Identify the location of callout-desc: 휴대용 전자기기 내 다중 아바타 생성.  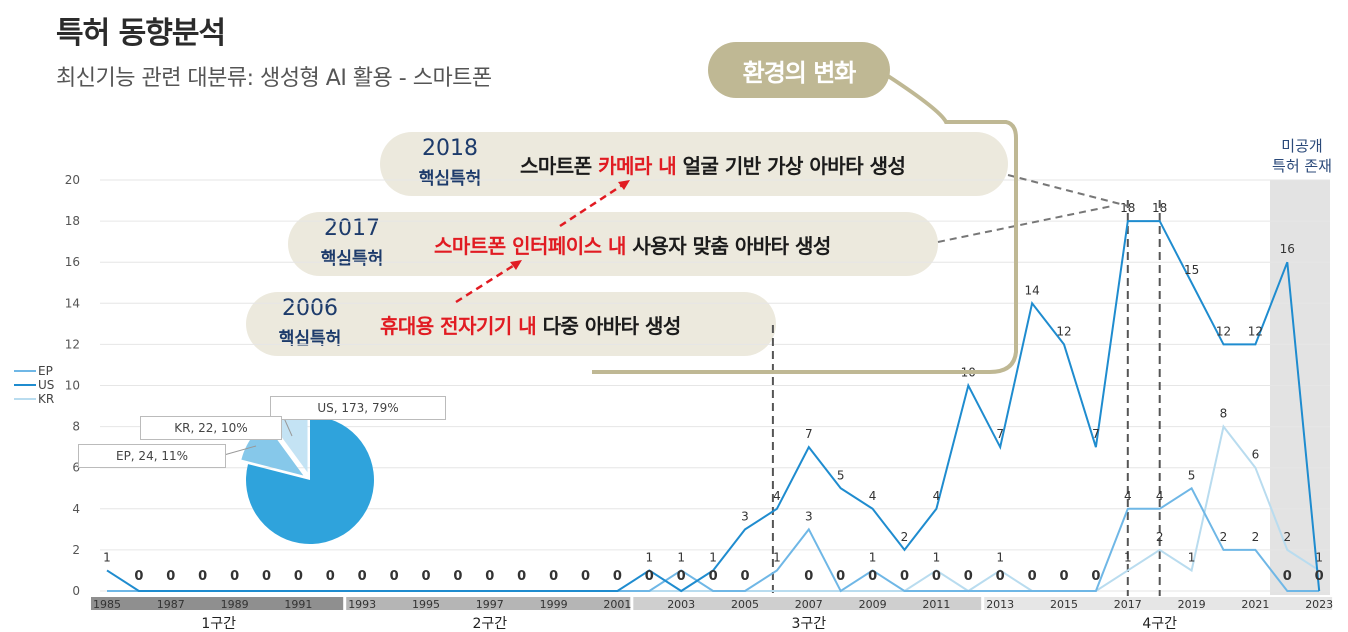
(530, 324).